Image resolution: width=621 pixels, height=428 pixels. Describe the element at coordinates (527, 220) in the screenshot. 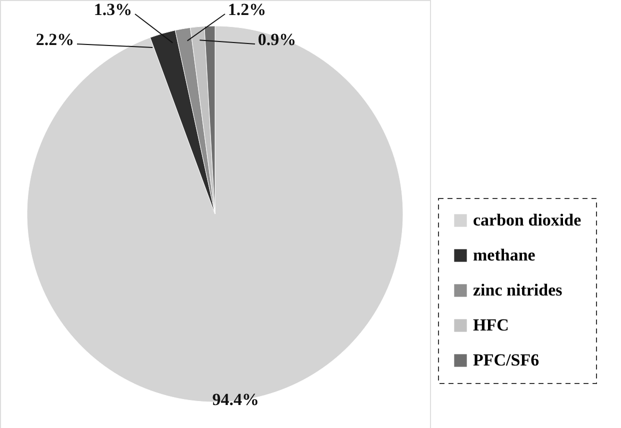

I see `legend-label: carbon dioxide` at that location.